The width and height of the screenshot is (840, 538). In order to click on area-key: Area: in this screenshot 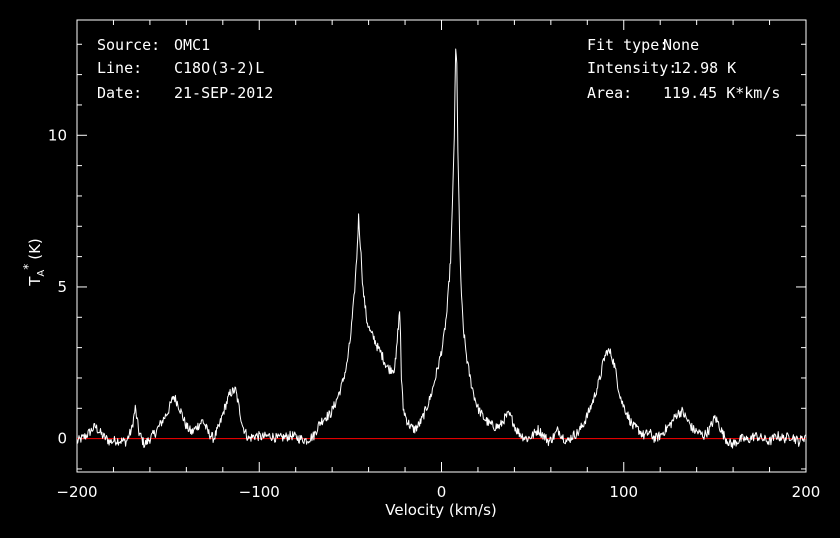, I will do `click(609, 93)`.